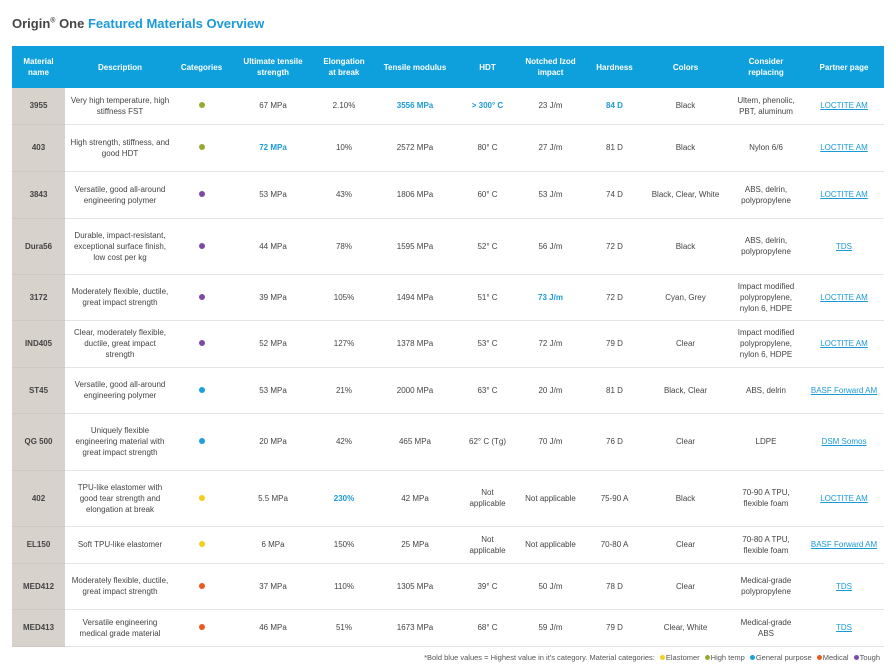 The width and height of the screenshot is (896, 672). What do you see at coordinates (682, 657) in the screenshot?
I see `legend-label: Elastomer` at bounding box center [682, 657].